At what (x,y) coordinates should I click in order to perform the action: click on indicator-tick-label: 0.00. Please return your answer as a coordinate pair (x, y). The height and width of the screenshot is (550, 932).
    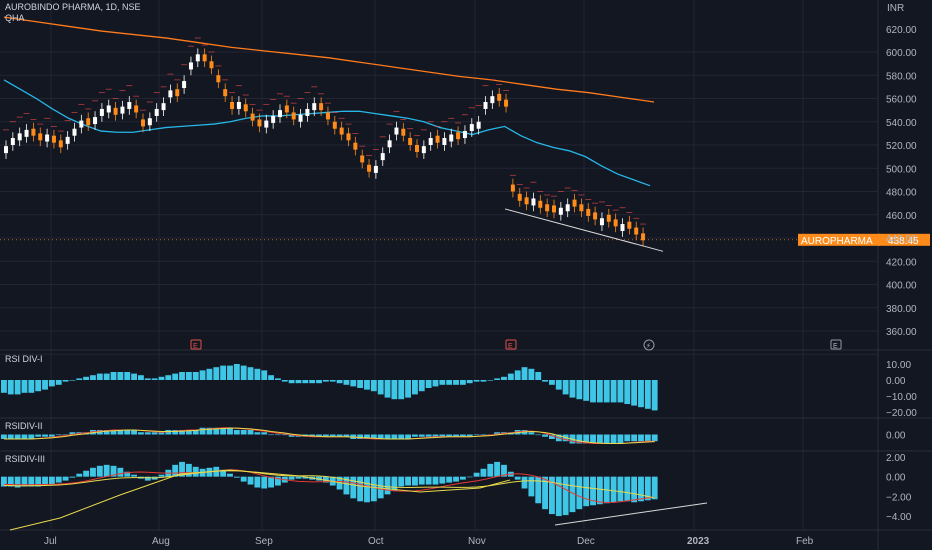
    Looking at the image, I should click on (896, 381).